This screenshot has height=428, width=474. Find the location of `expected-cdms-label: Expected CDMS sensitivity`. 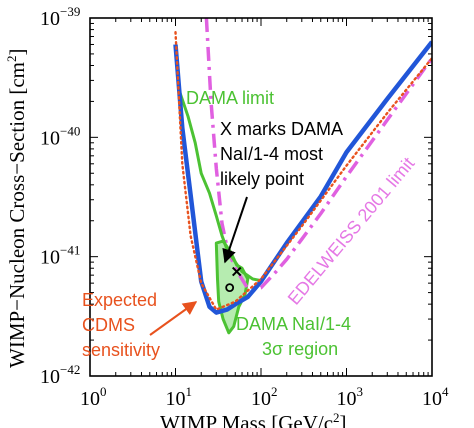

expected-cdms-label: Expected CDMS sensitivity is located at coordinates (122, 325).